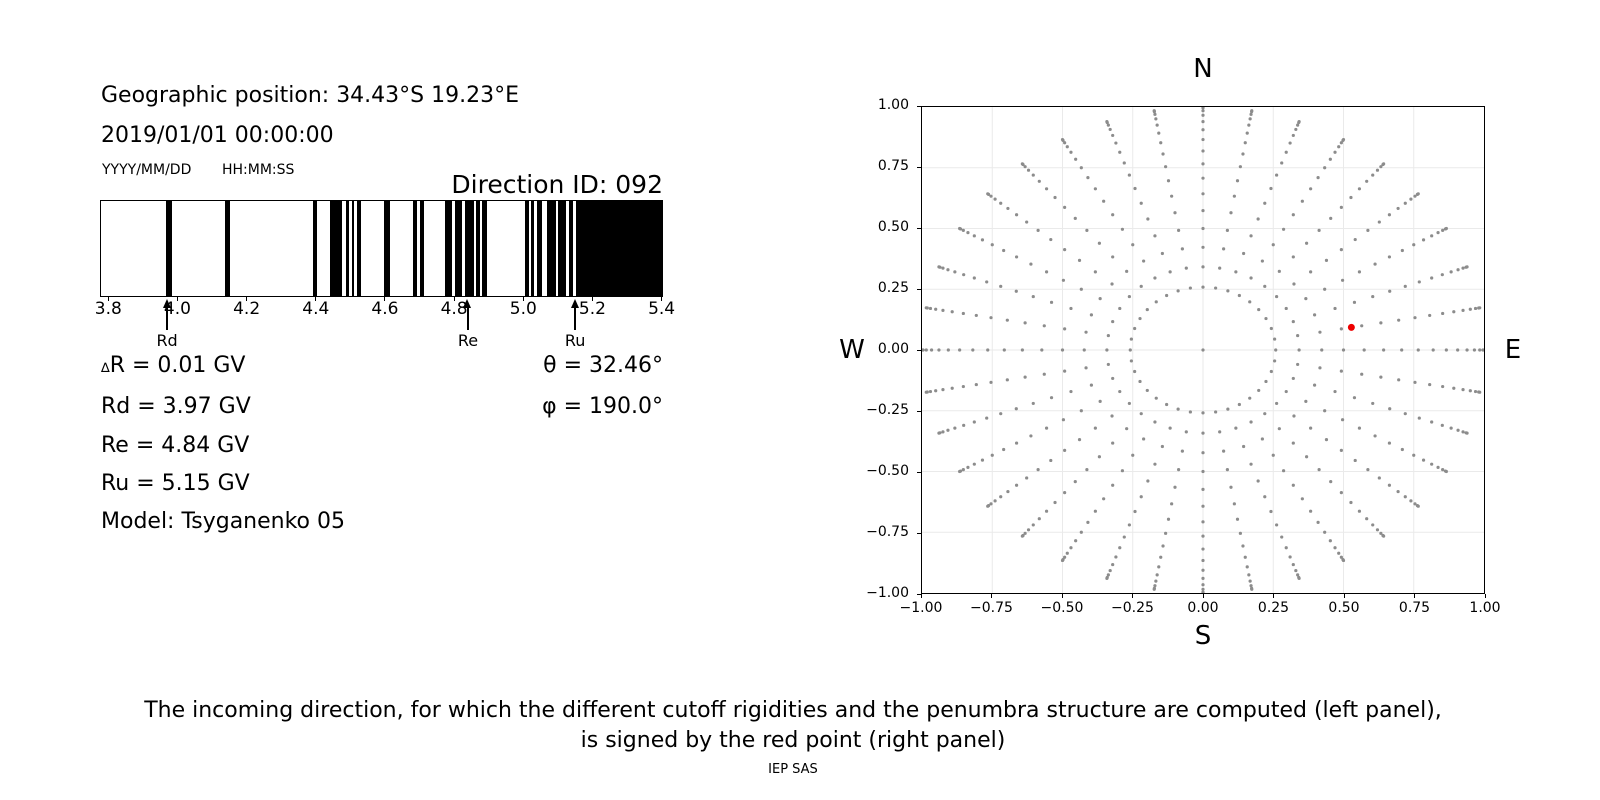 The width and height of the screenshot is (1600, 800). What do you see at coordinates (592, 299) in the screenshot?
I see `penumbra-axis-tick` at bounding box center [592, 299].